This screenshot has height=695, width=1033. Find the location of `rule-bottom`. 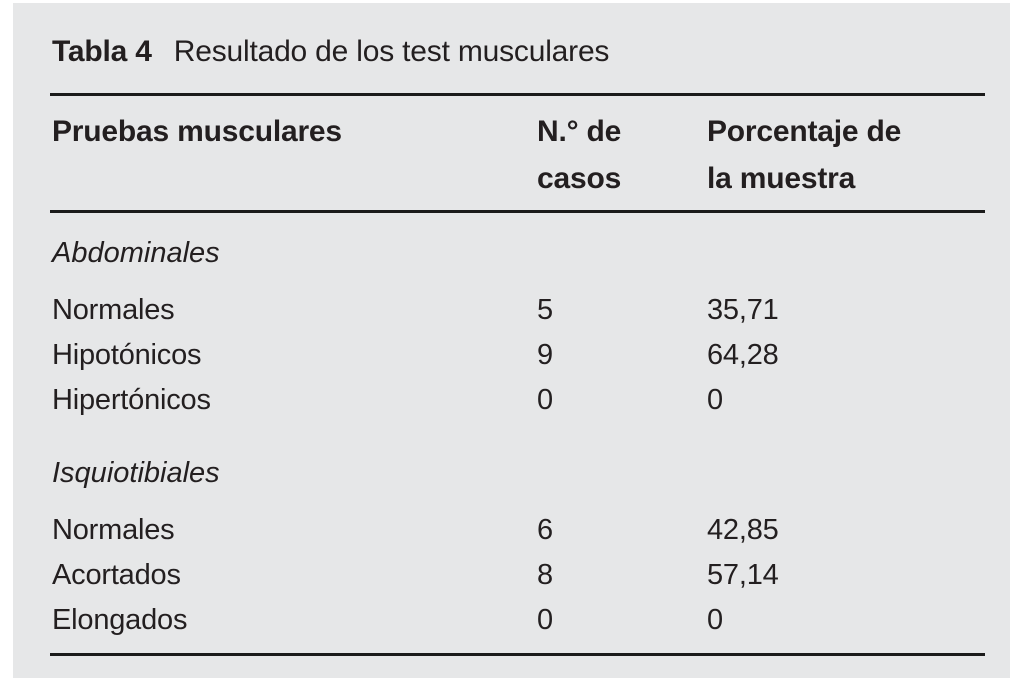

rule-bottom is located at coordinates (517, 654).